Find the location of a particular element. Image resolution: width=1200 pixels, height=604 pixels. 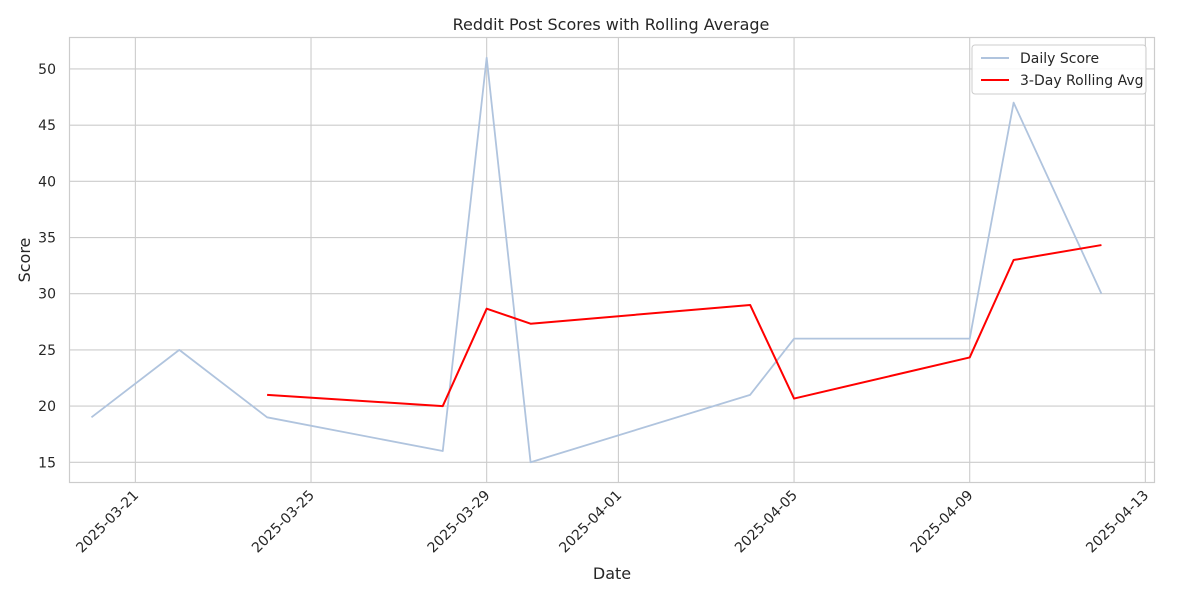

x-tick-label: 2025-04-09 is located at coordinates (942, 522).